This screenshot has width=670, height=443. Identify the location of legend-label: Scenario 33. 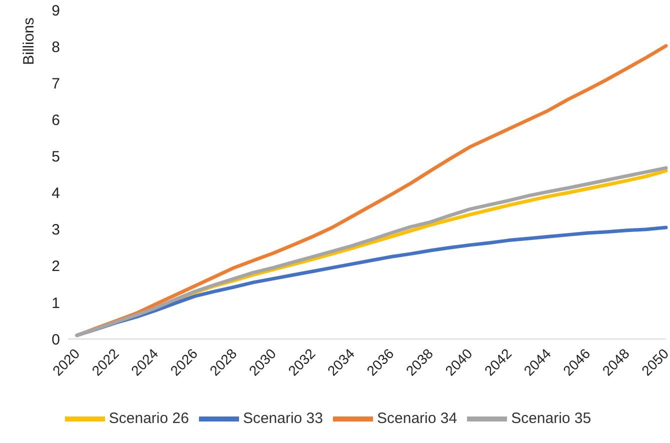
(282, 418).